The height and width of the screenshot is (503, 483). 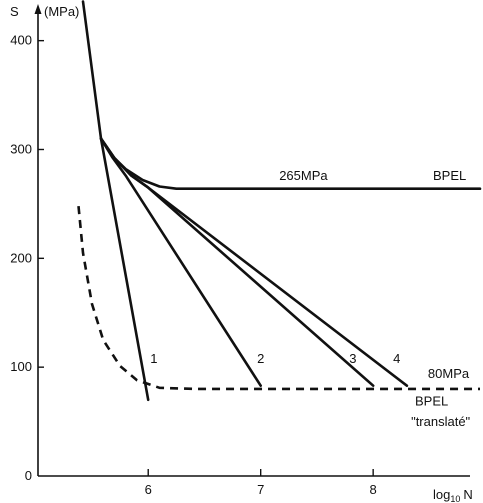 What do you see at coordinates (467, 494) in the screenshot?
I see `x-axis-label-var: N` at bounding box center [467, 494].